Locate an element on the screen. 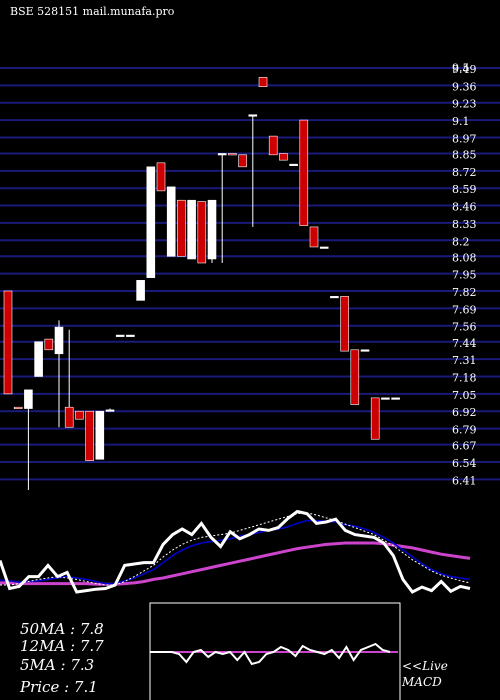 Image resolution: width=500 pixels, height=700 pixels. ma-short-line is located at coordinates (235, 552).